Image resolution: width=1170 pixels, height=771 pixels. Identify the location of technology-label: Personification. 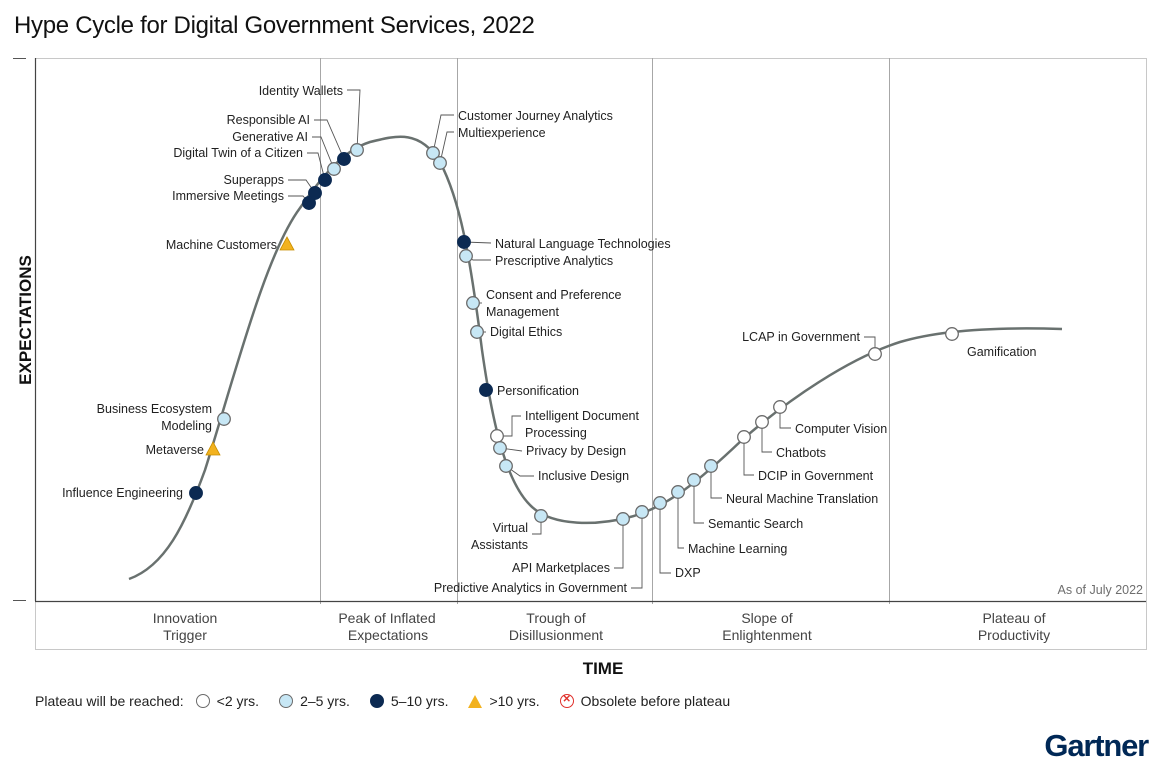
(538, 391).